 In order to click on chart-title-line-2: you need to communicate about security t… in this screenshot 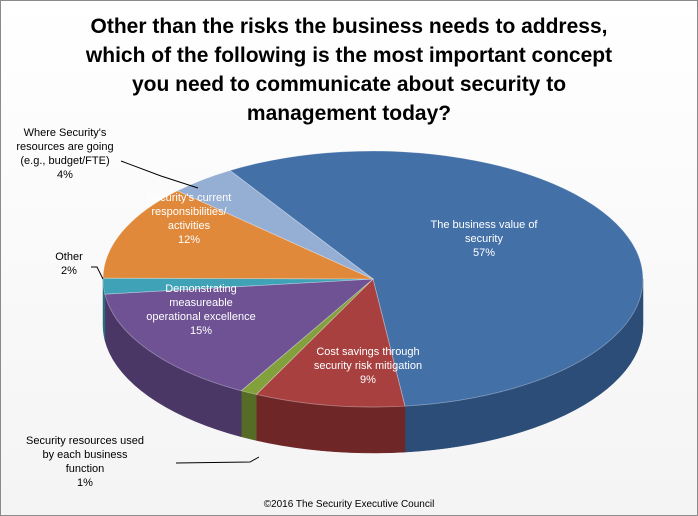, I will do `click(349, 84)`.